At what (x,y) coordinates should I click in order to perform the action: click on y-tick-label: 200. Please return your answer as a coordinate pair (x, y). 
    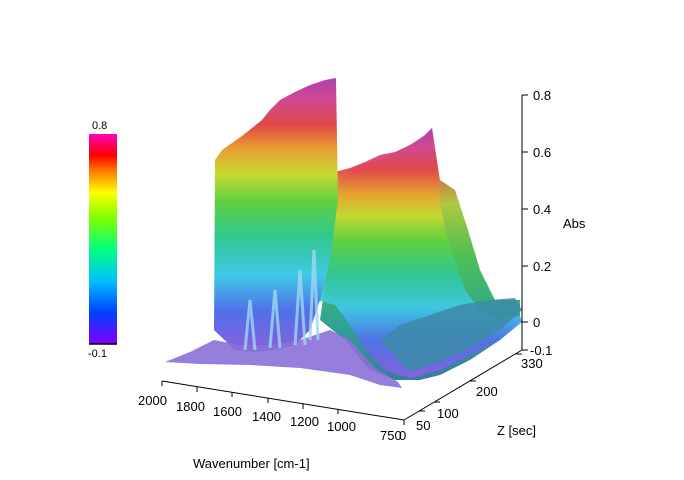
    Looking at the image, I should click on (487, 391).